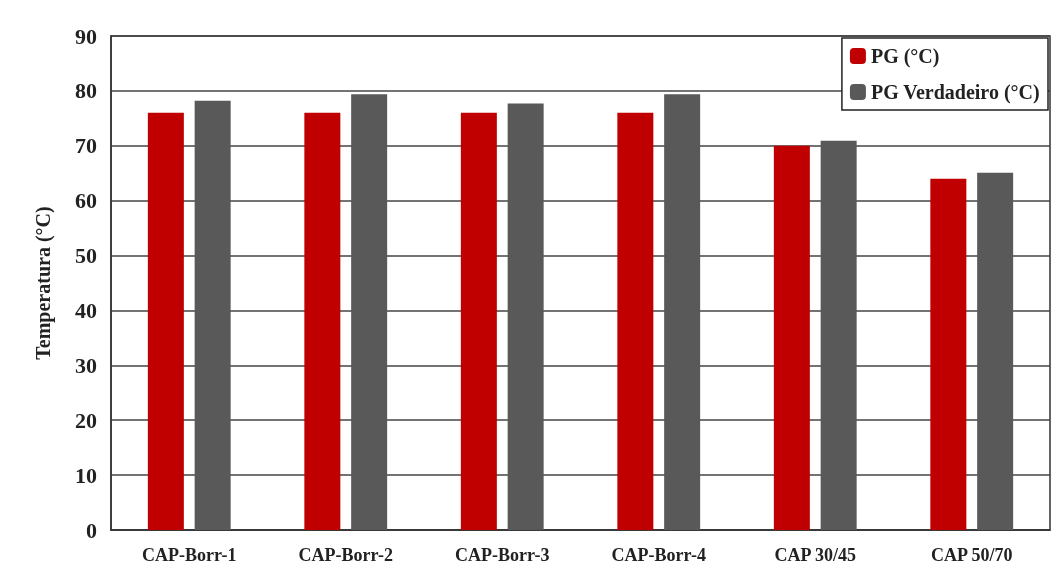  I want to click on y-tick-label: 50, so click(86, 256).